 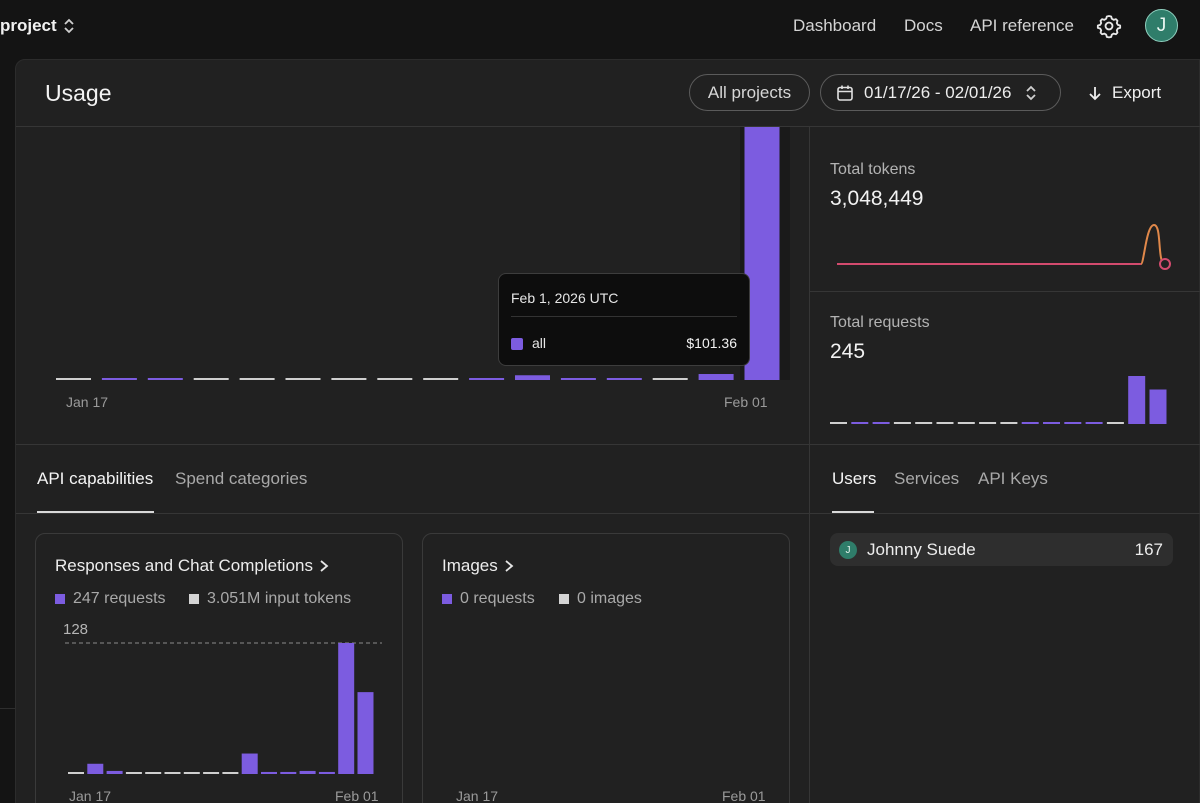 I want to click on tab-api-capabilities: API capabilities, so click(x=95, y=478).